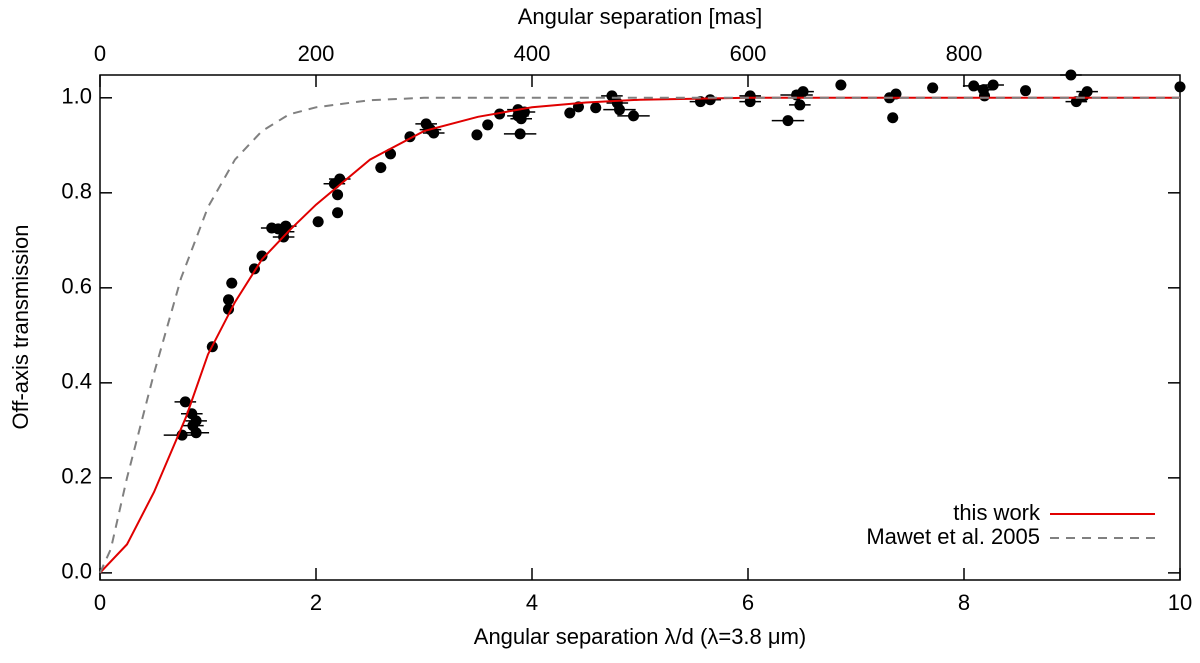  What do you see at coordinates (316, 53) in the screenshot?
I see `x2-tick-label: 200` at bounding box center [316, 53].